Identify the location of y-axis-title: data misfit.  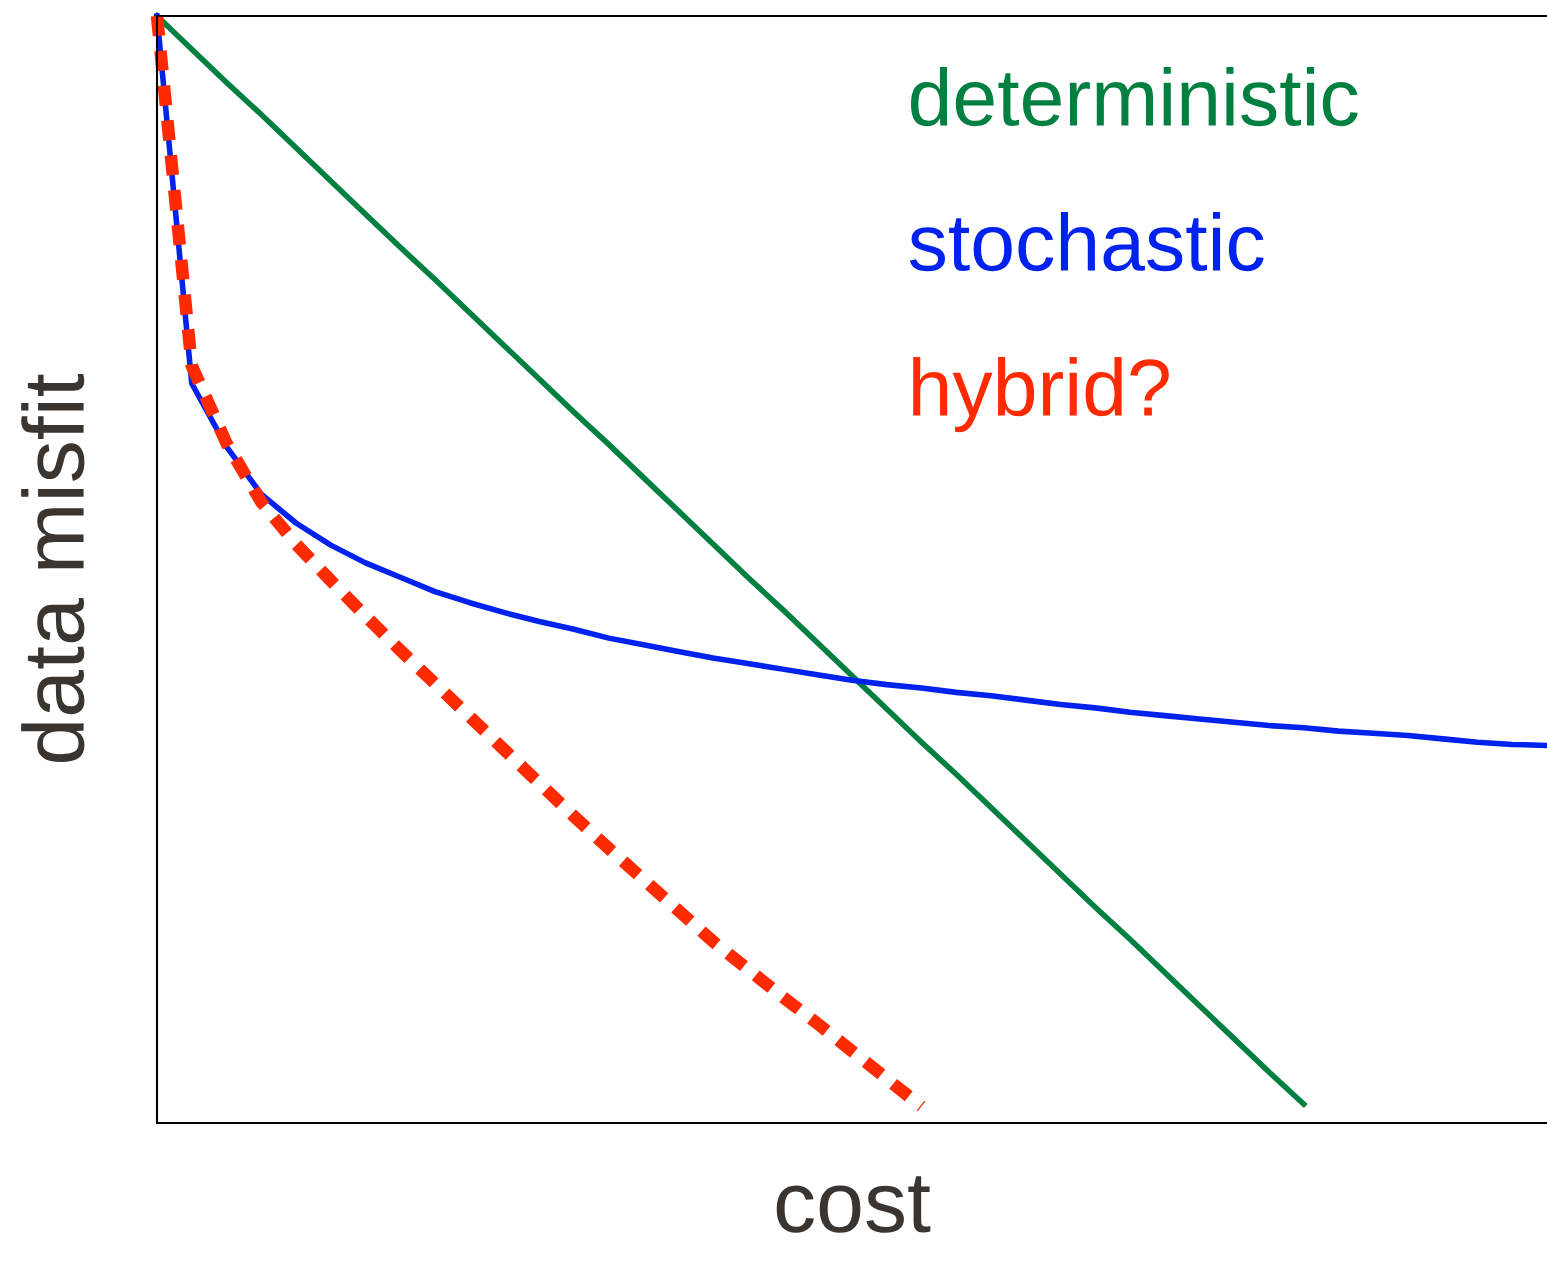
(53, 568).